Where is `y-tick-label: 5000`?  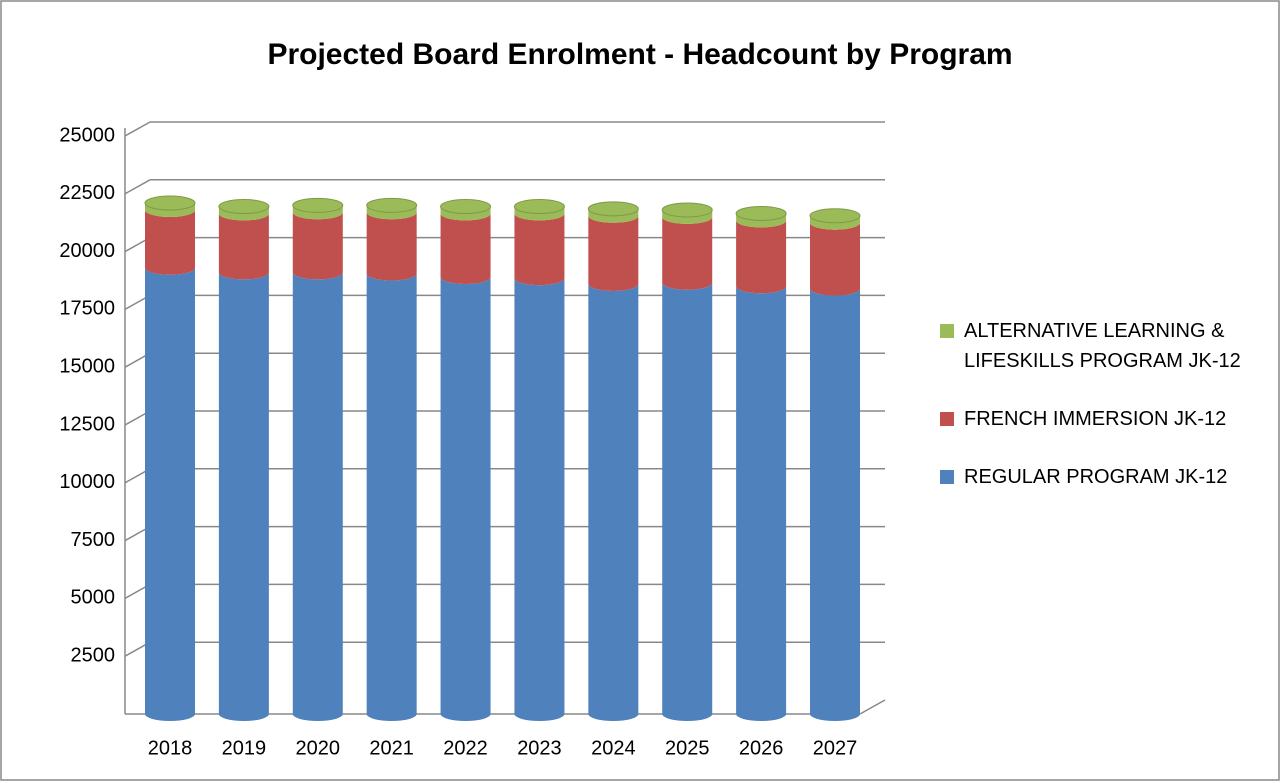 y-tick-label: 5000 is located at coordinates (93, 598).